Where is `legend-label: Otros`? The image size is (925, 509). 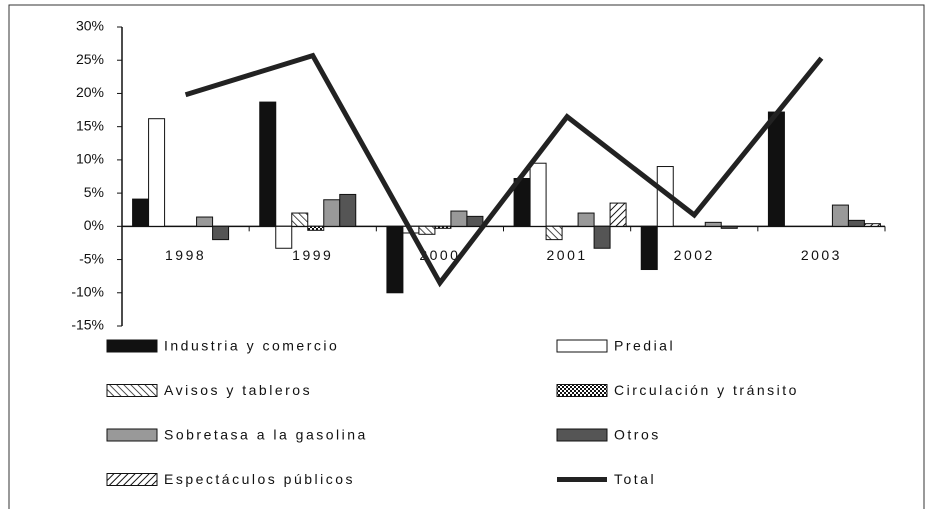 legend-label: Otros is located at coordinates (637, 435).